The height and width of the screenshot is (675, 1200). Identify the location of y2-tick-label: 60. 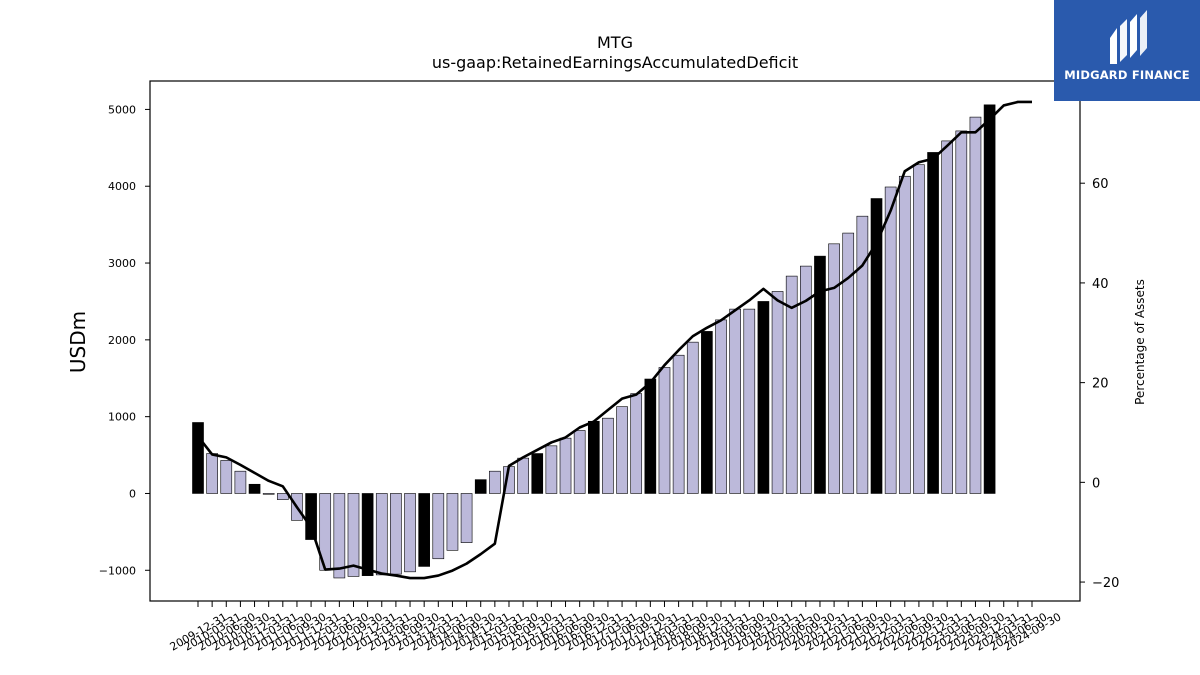
(1100, 184).